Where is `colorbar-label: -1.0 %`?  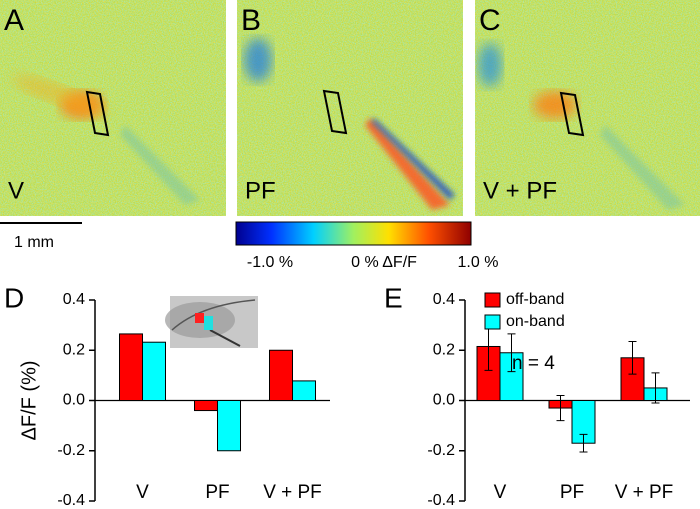 colorbar-label: -1.0 % is located at coordinates (270, 262).